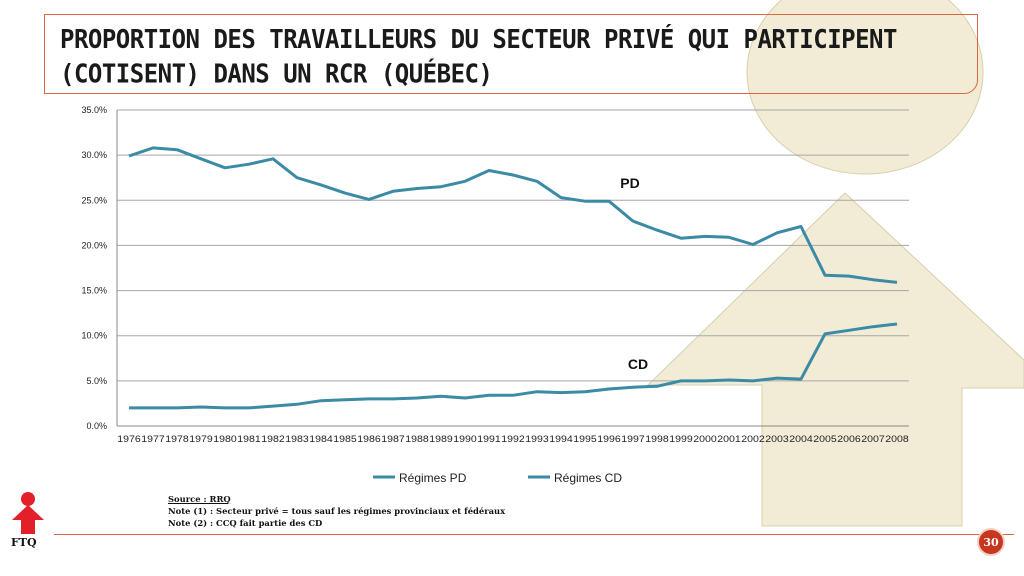  What do you see at coordinates (28, 499) in the screenshot?
I see `logo-head-icon` at bounding box center [28, 499].